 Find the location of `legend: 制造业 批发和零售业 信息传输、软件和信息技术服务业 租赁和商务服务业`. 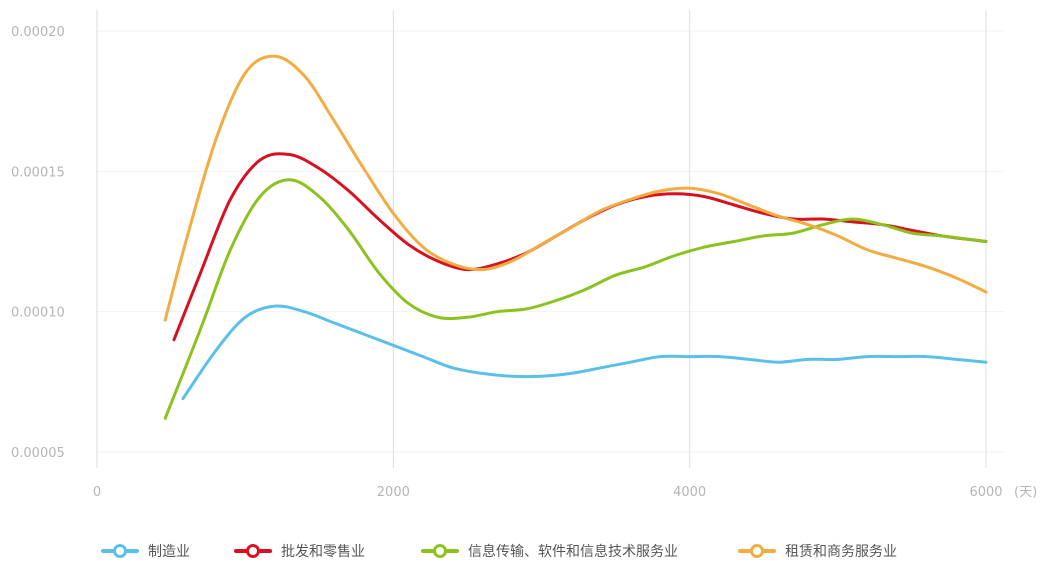

legend: 制造业 批发和零售业 信息传输、软件和信息技术服务业 租赁和商务服务业 is located at coordinates (499, 551).